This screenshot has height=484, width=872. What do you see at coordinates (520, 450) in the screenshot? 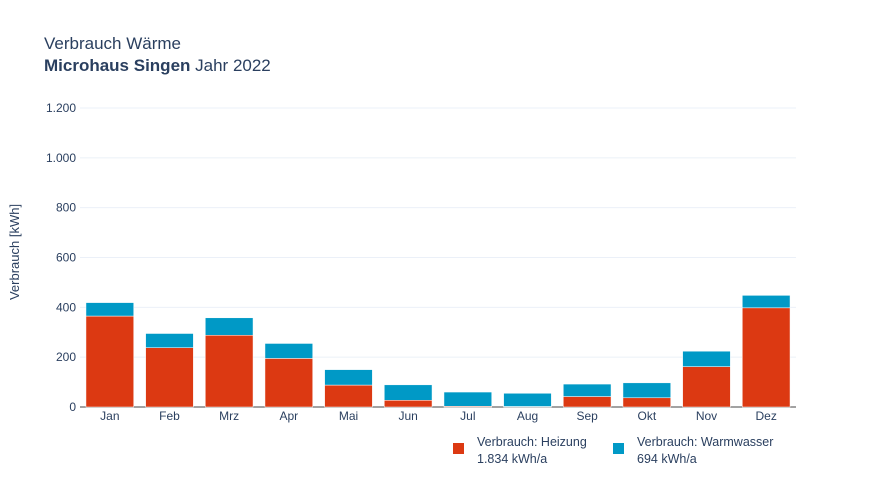
I see `legend-item-heizung: Verbrauch: Heizung 1.834 kWh/a` at bounding box center [520, 450].